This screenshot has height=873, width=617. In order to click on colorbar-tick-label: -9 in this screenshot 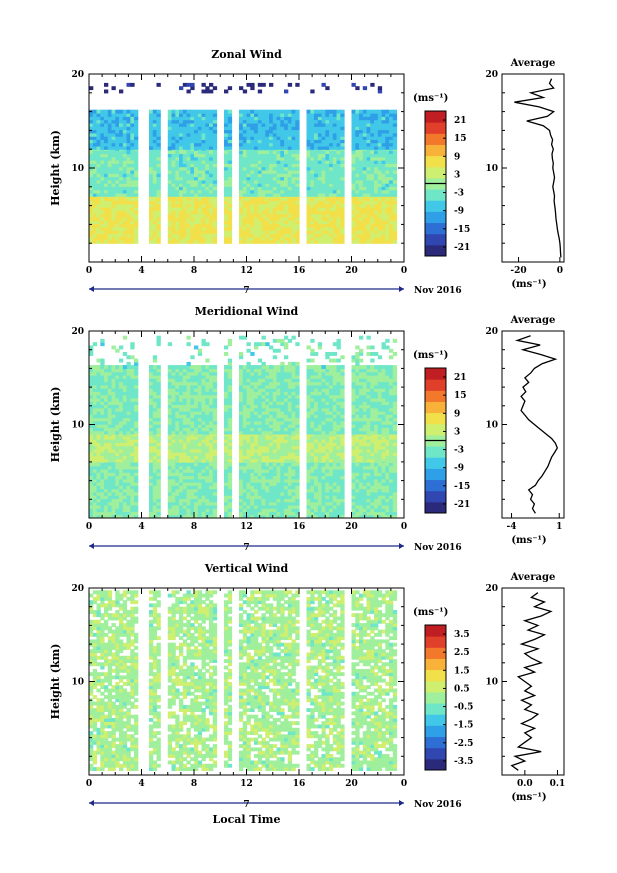, I will do `click(459, 212)`.